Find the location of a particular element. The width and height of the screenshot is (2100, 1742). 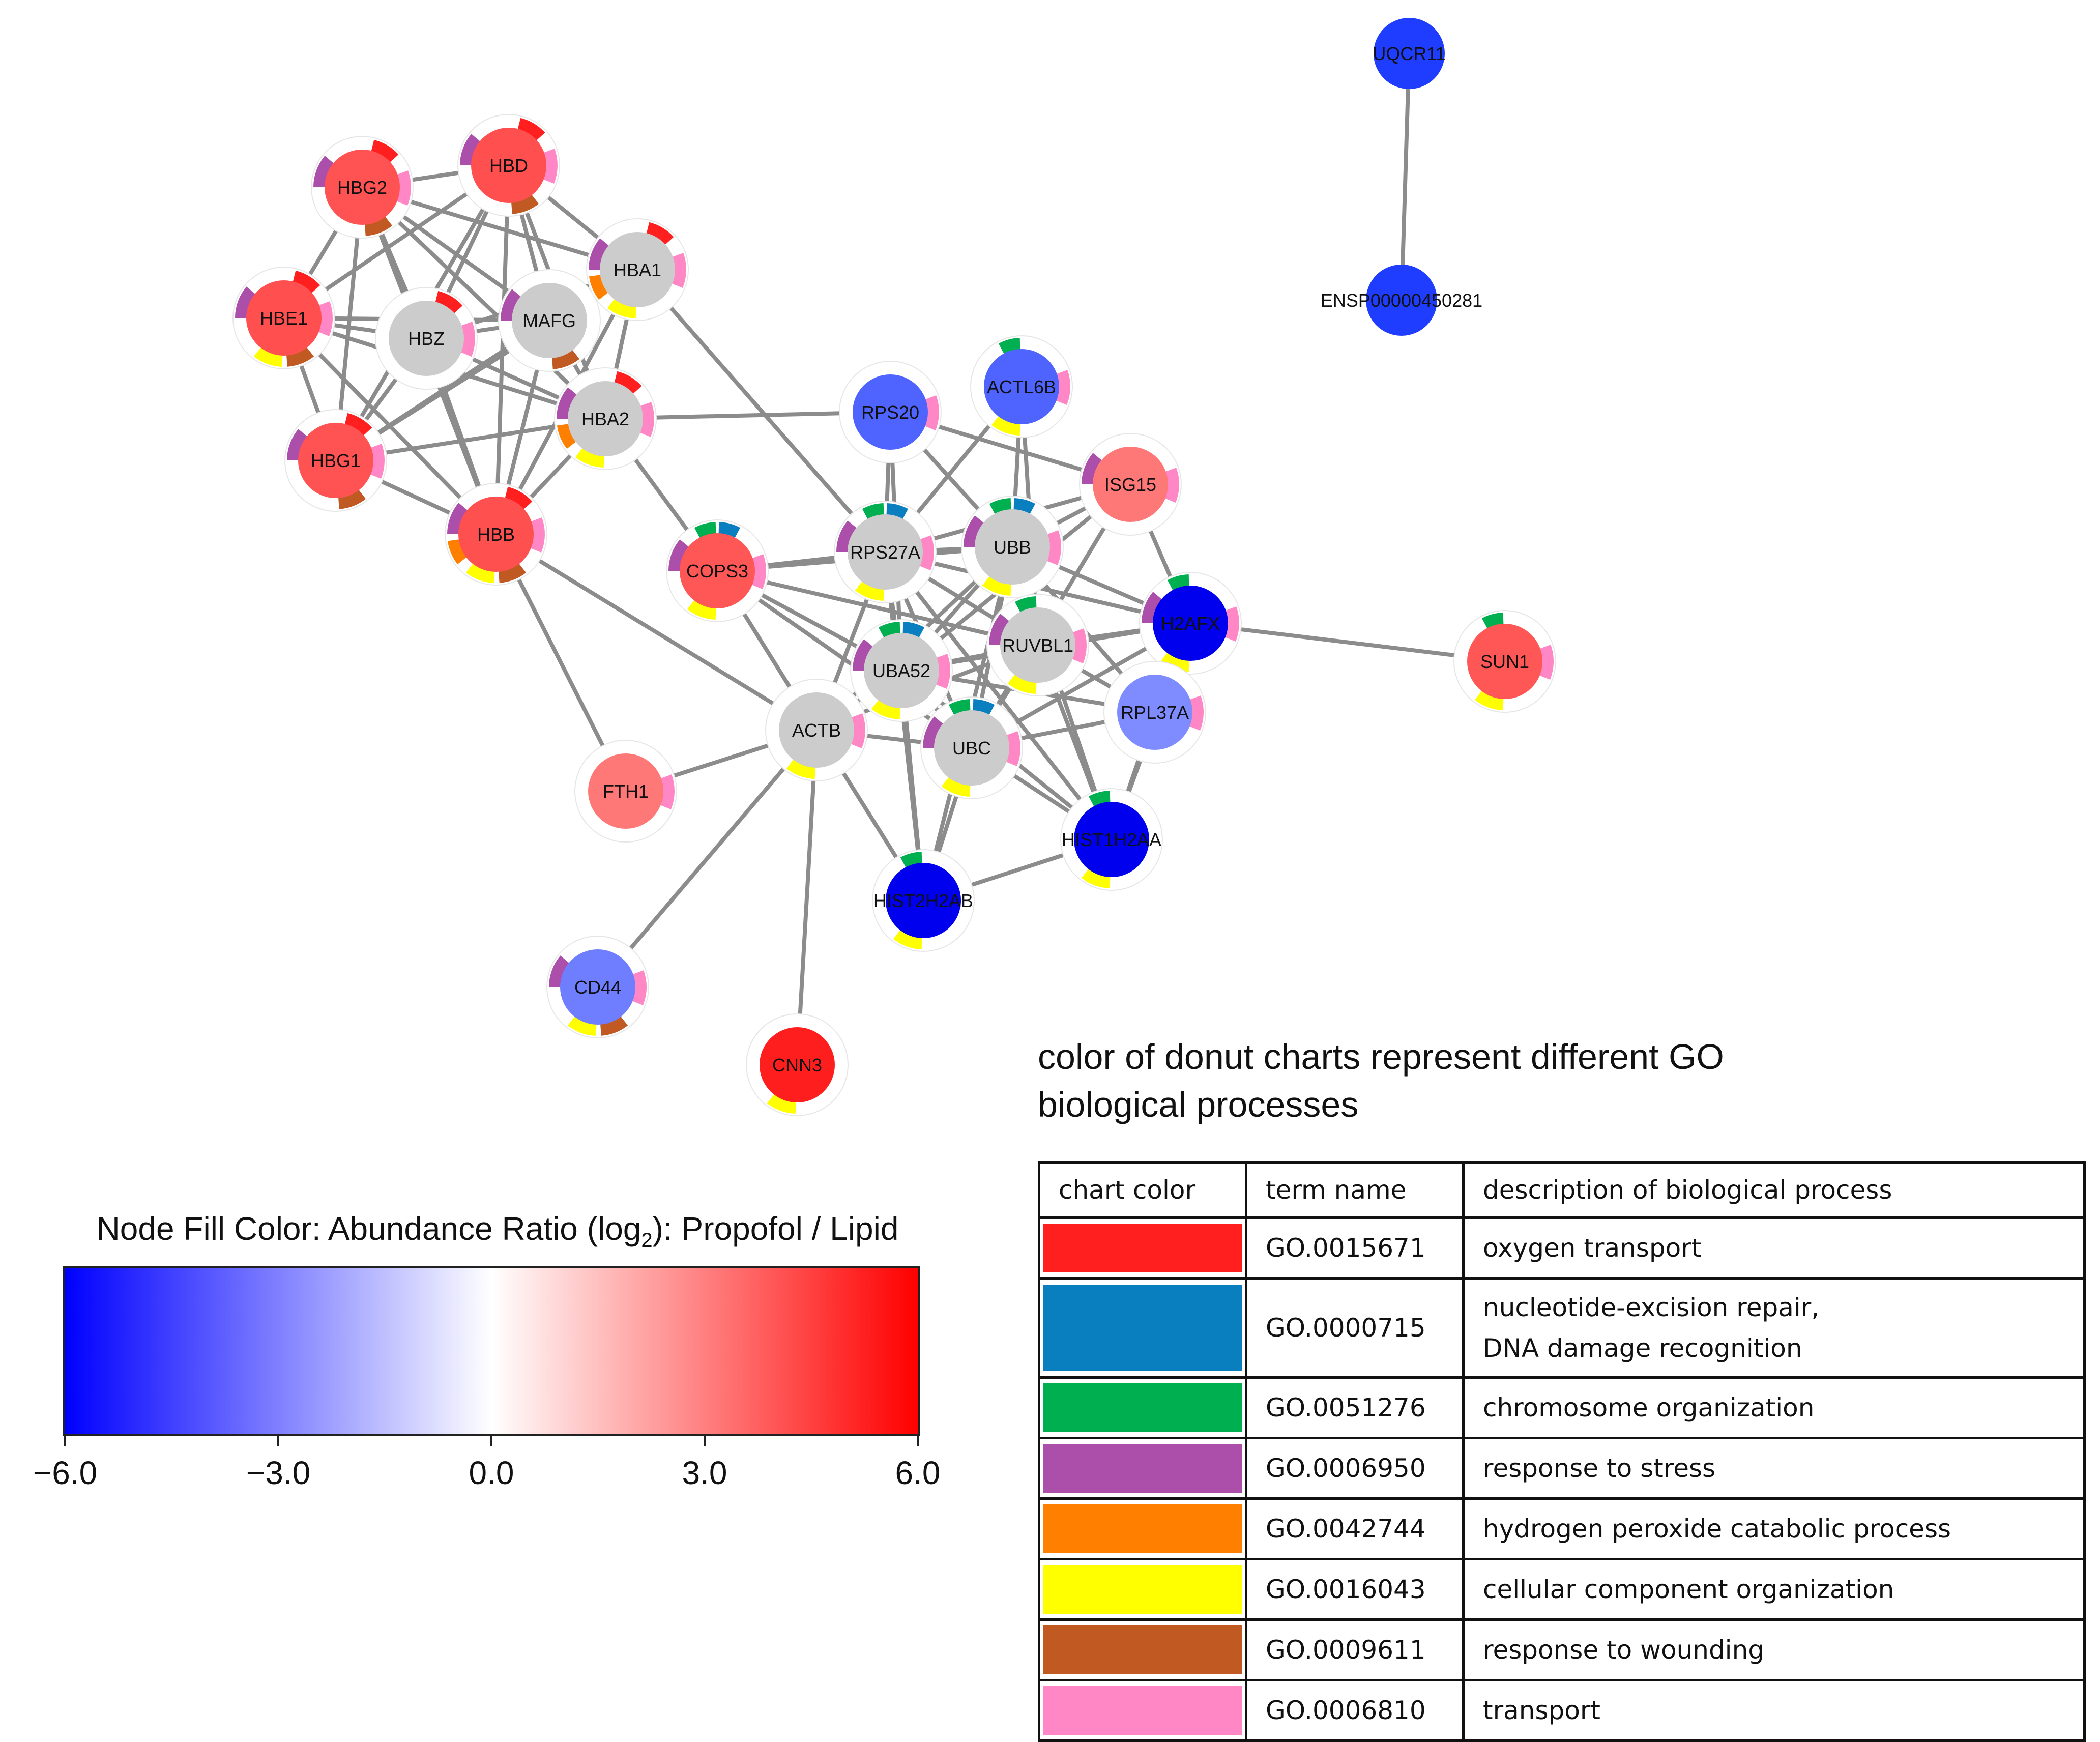

node-ensp00000450281-fill is located at coordinates (1401, 301).